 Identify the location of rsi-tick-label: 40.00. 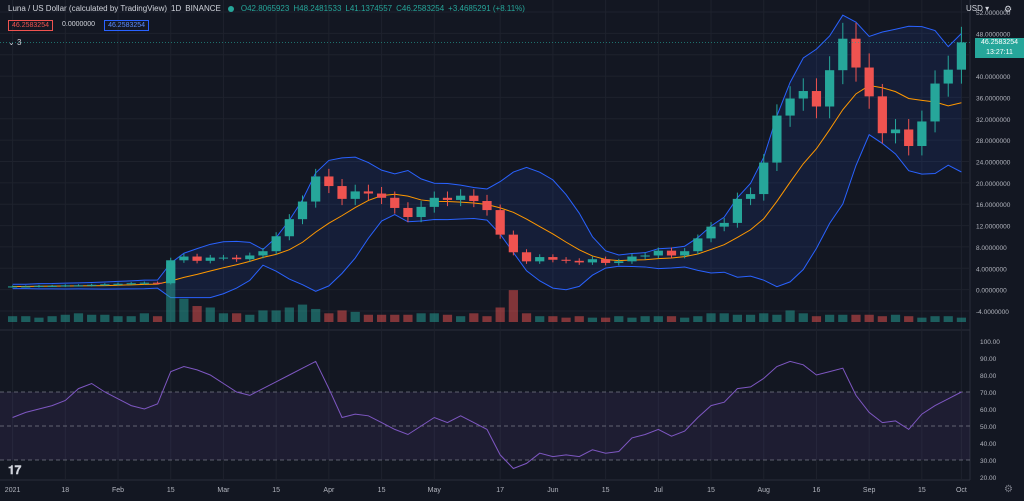
(988, 444).